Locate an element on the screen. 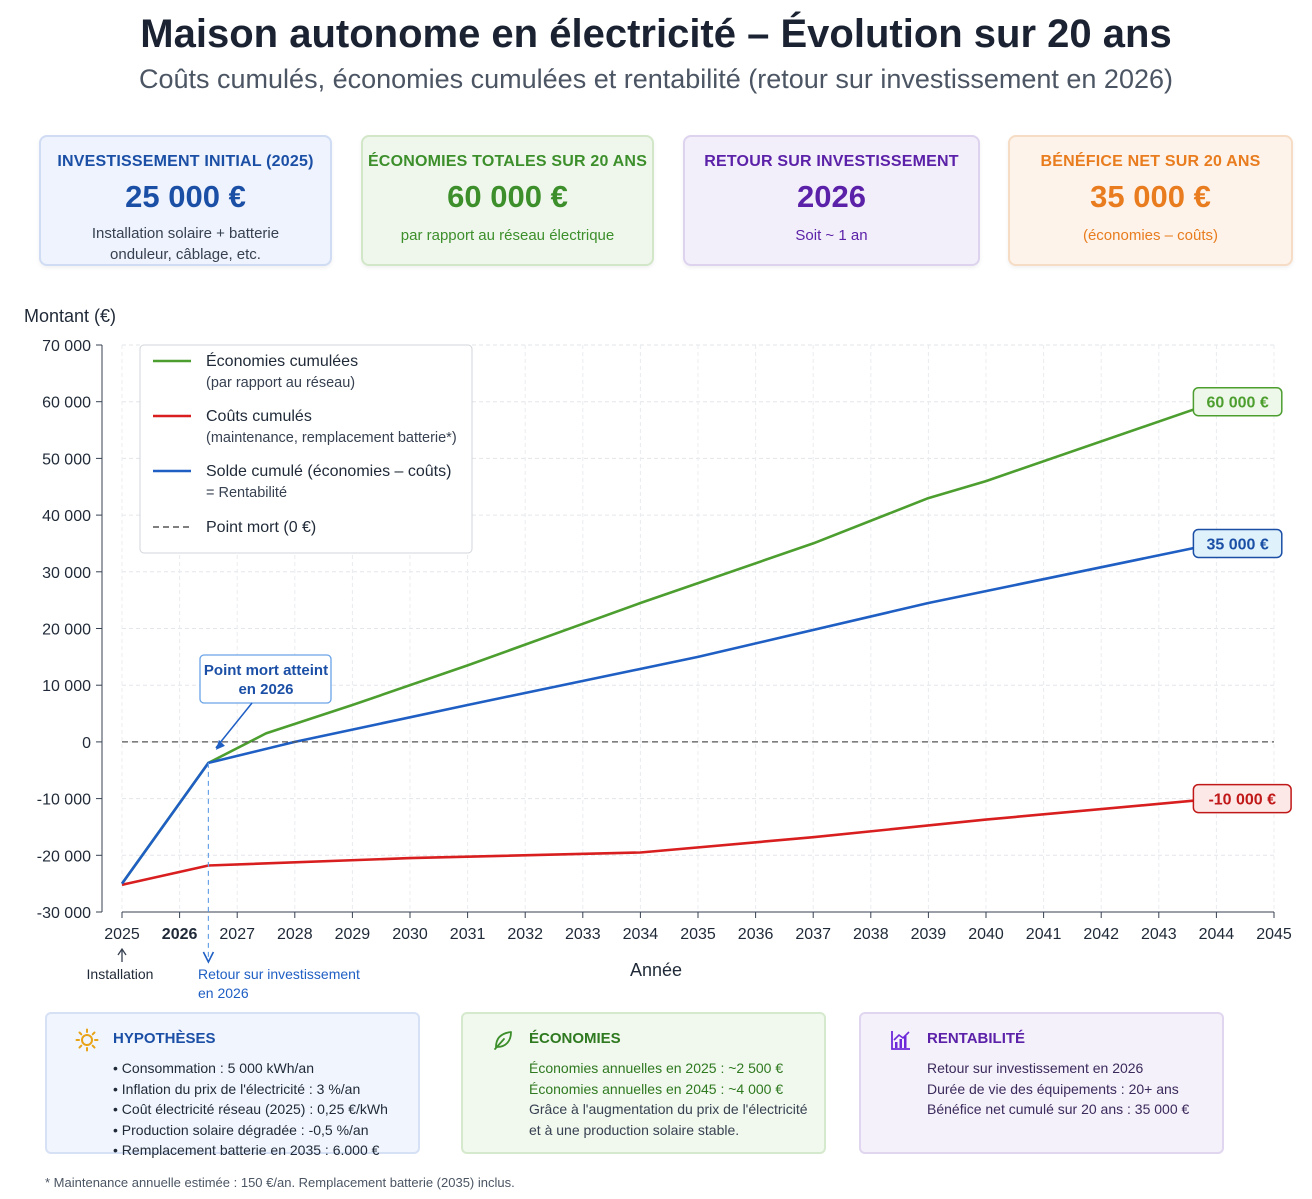 This screenshot has height=1199, width=1312. card-subtext: Soit ~ 1 an is located at coordinates (831, 235).